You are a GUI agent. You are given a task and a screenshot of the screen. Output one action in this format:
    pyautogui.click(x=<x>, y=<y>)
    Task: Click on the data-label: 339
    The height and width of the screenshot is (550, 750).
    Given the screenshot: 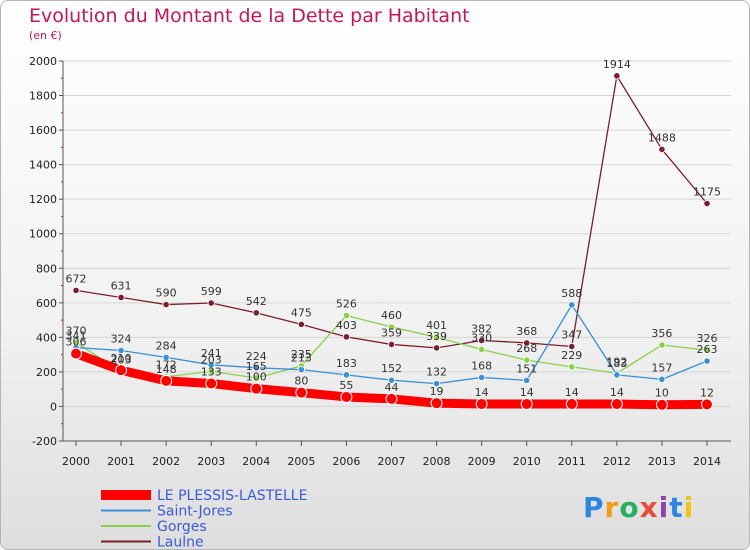 What is the action you would take?
    pyautogui.click(x=436, y=336)
    